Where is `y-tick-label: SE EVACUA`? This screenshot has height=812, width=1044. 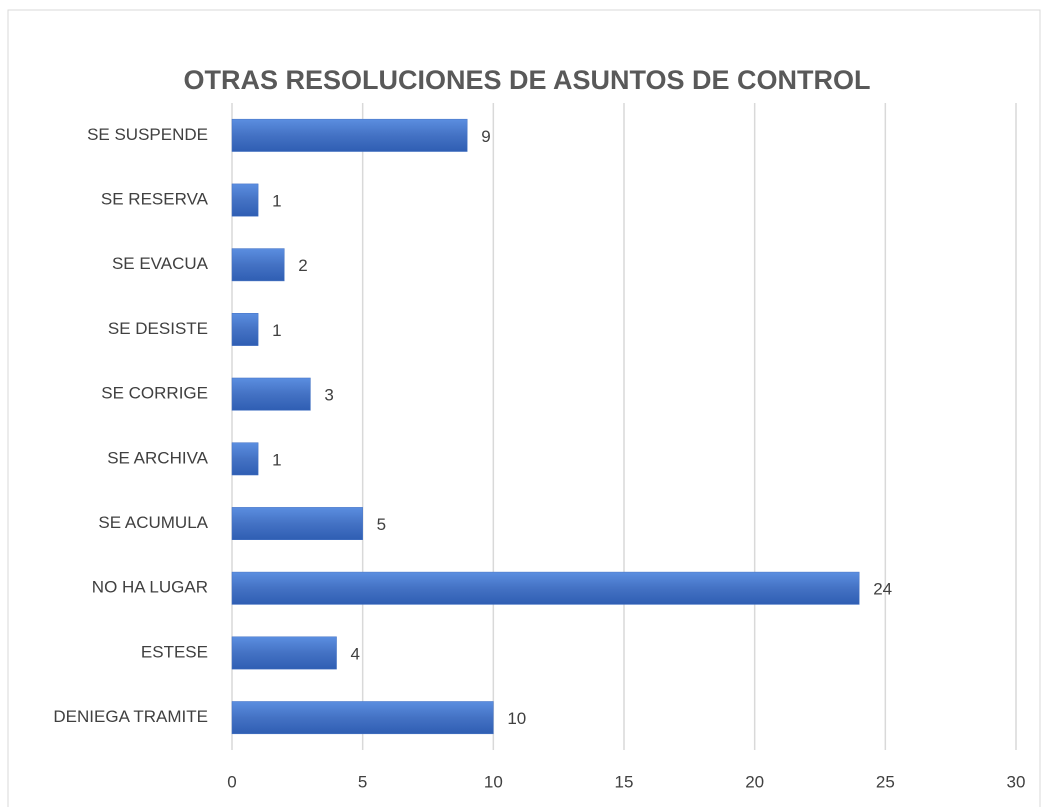
y-tick-label: SE EVACUA is located at coordinates (160, 263).